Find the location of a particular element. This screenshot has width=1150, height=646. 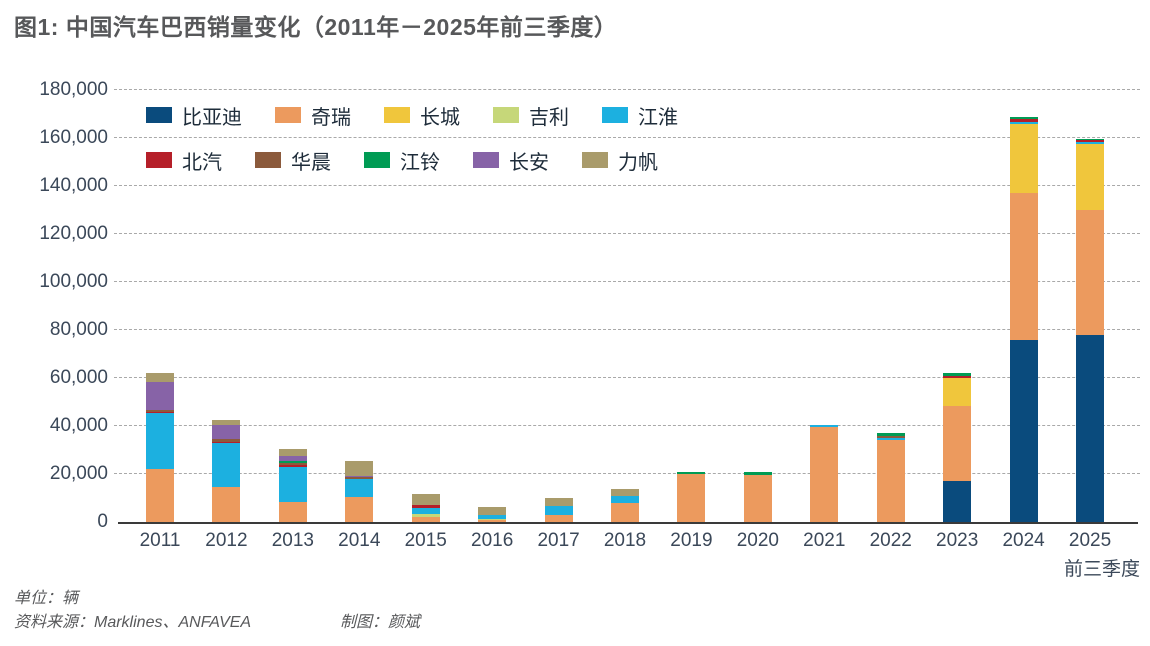

legend-swatch-geely is located at coordinates (506, 115).